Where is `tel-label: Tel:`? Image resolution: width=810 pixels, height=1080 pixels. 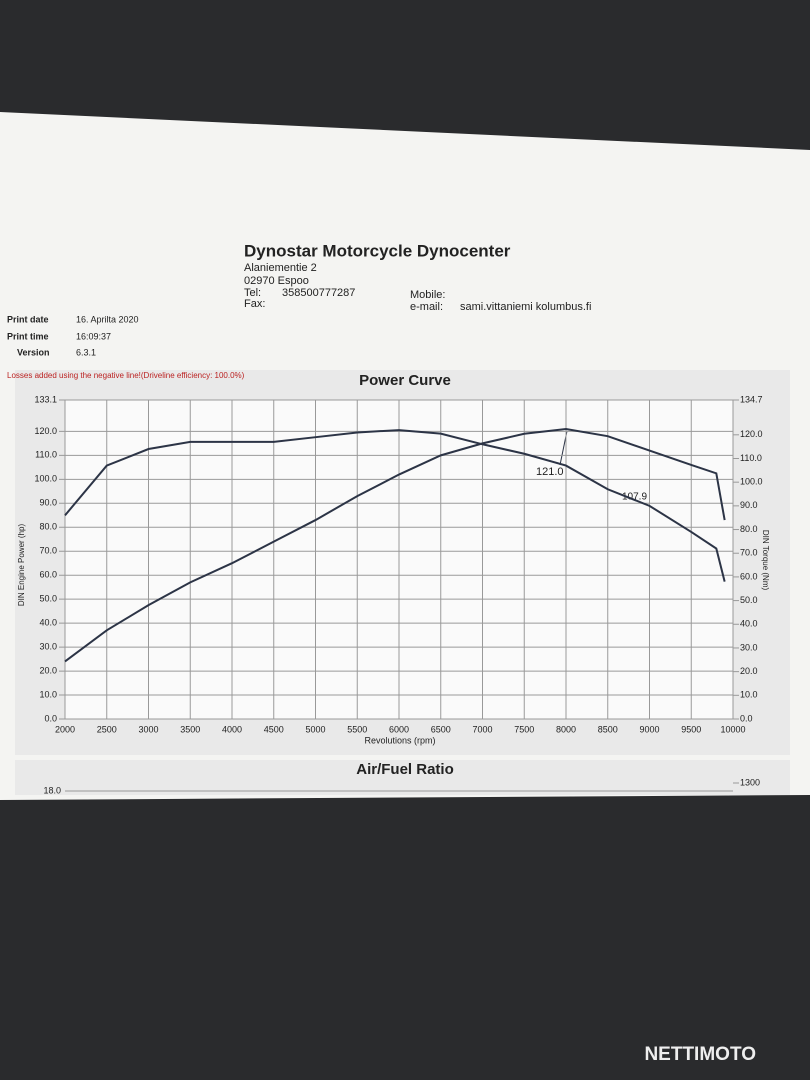
tel-label: Tel: is located at coordinates (252, 293).